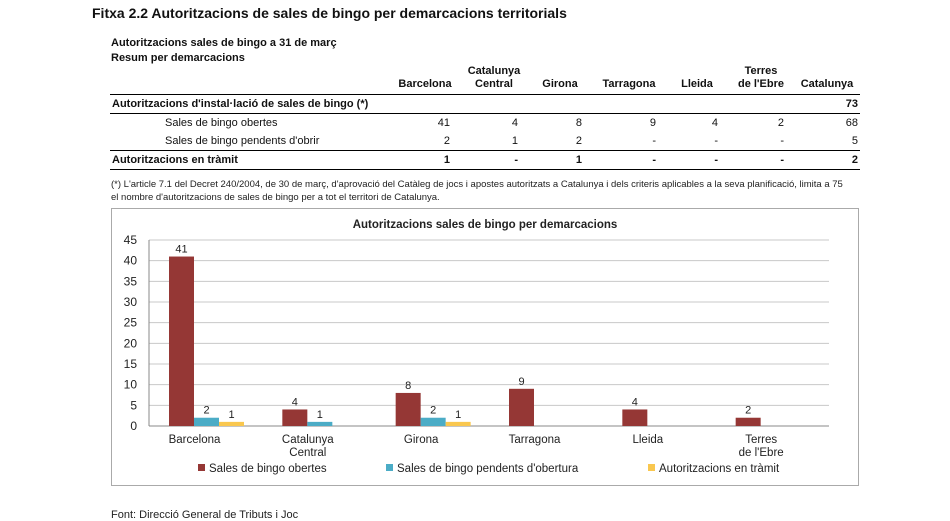 Image resolution: width=950 pixels, height=521 pixels. Describe the element at coordinates (242, 140) in the screenshot. I see `row-label: Sales de bingo pendents d'obrir` at that location.